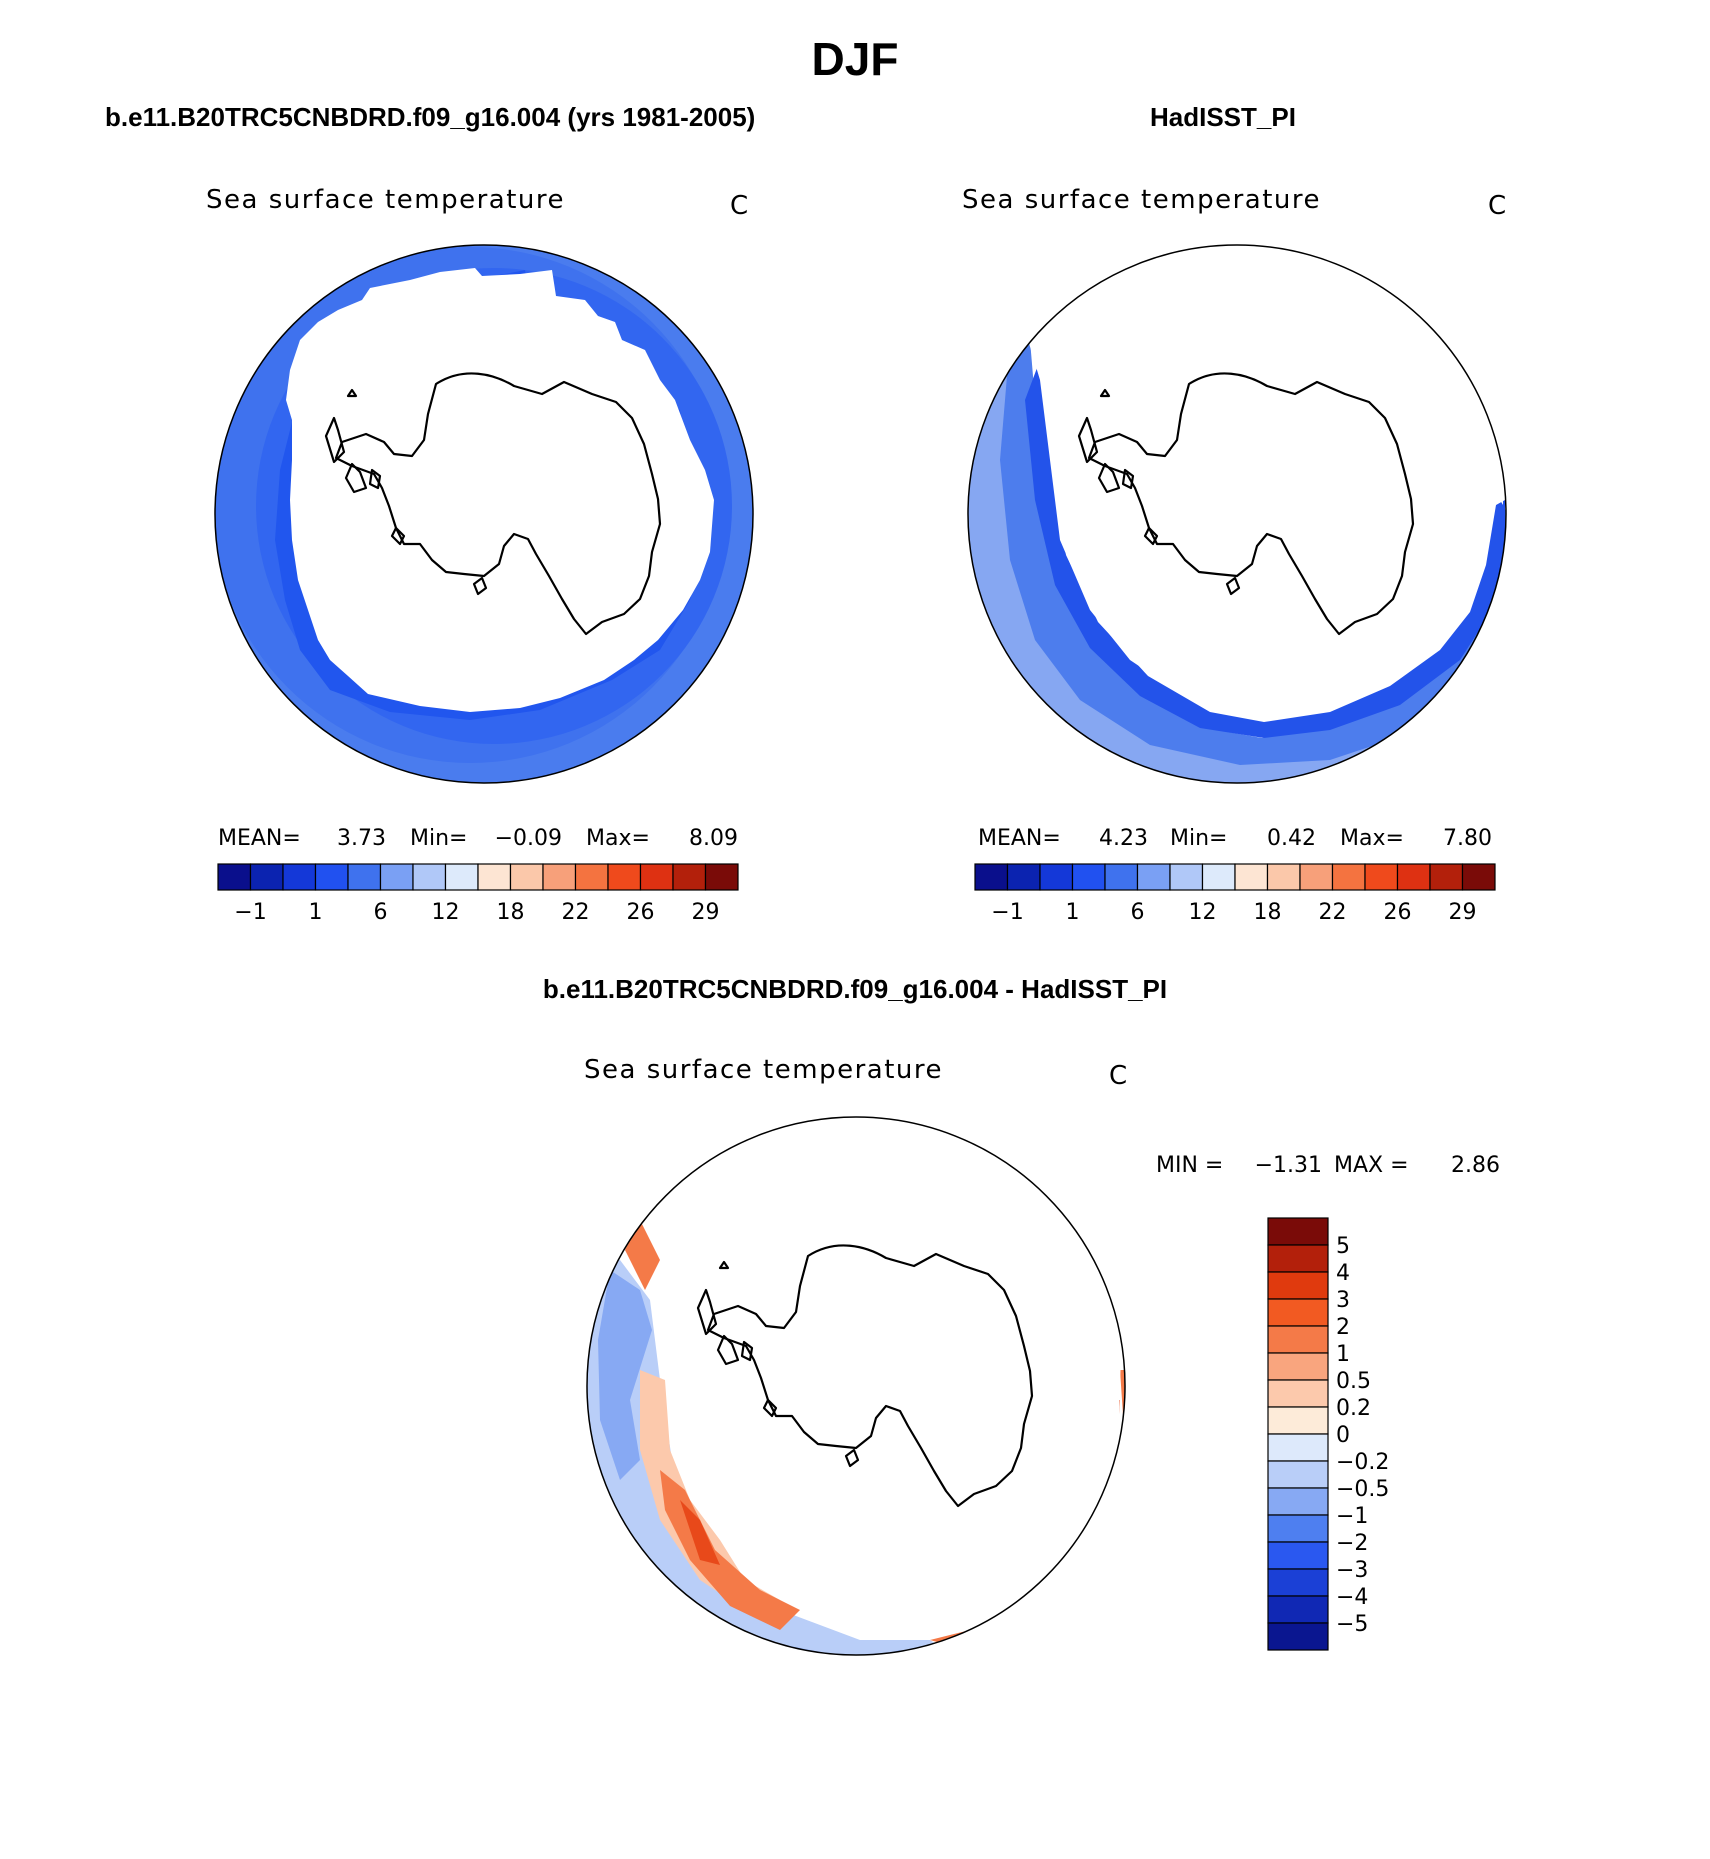 The width and height of the screenshot is (1710, 1859). Describe the element at coordinates (385, 200) in the screenshot. I see `panel-a-variable: Sea surface temperature` at that location.